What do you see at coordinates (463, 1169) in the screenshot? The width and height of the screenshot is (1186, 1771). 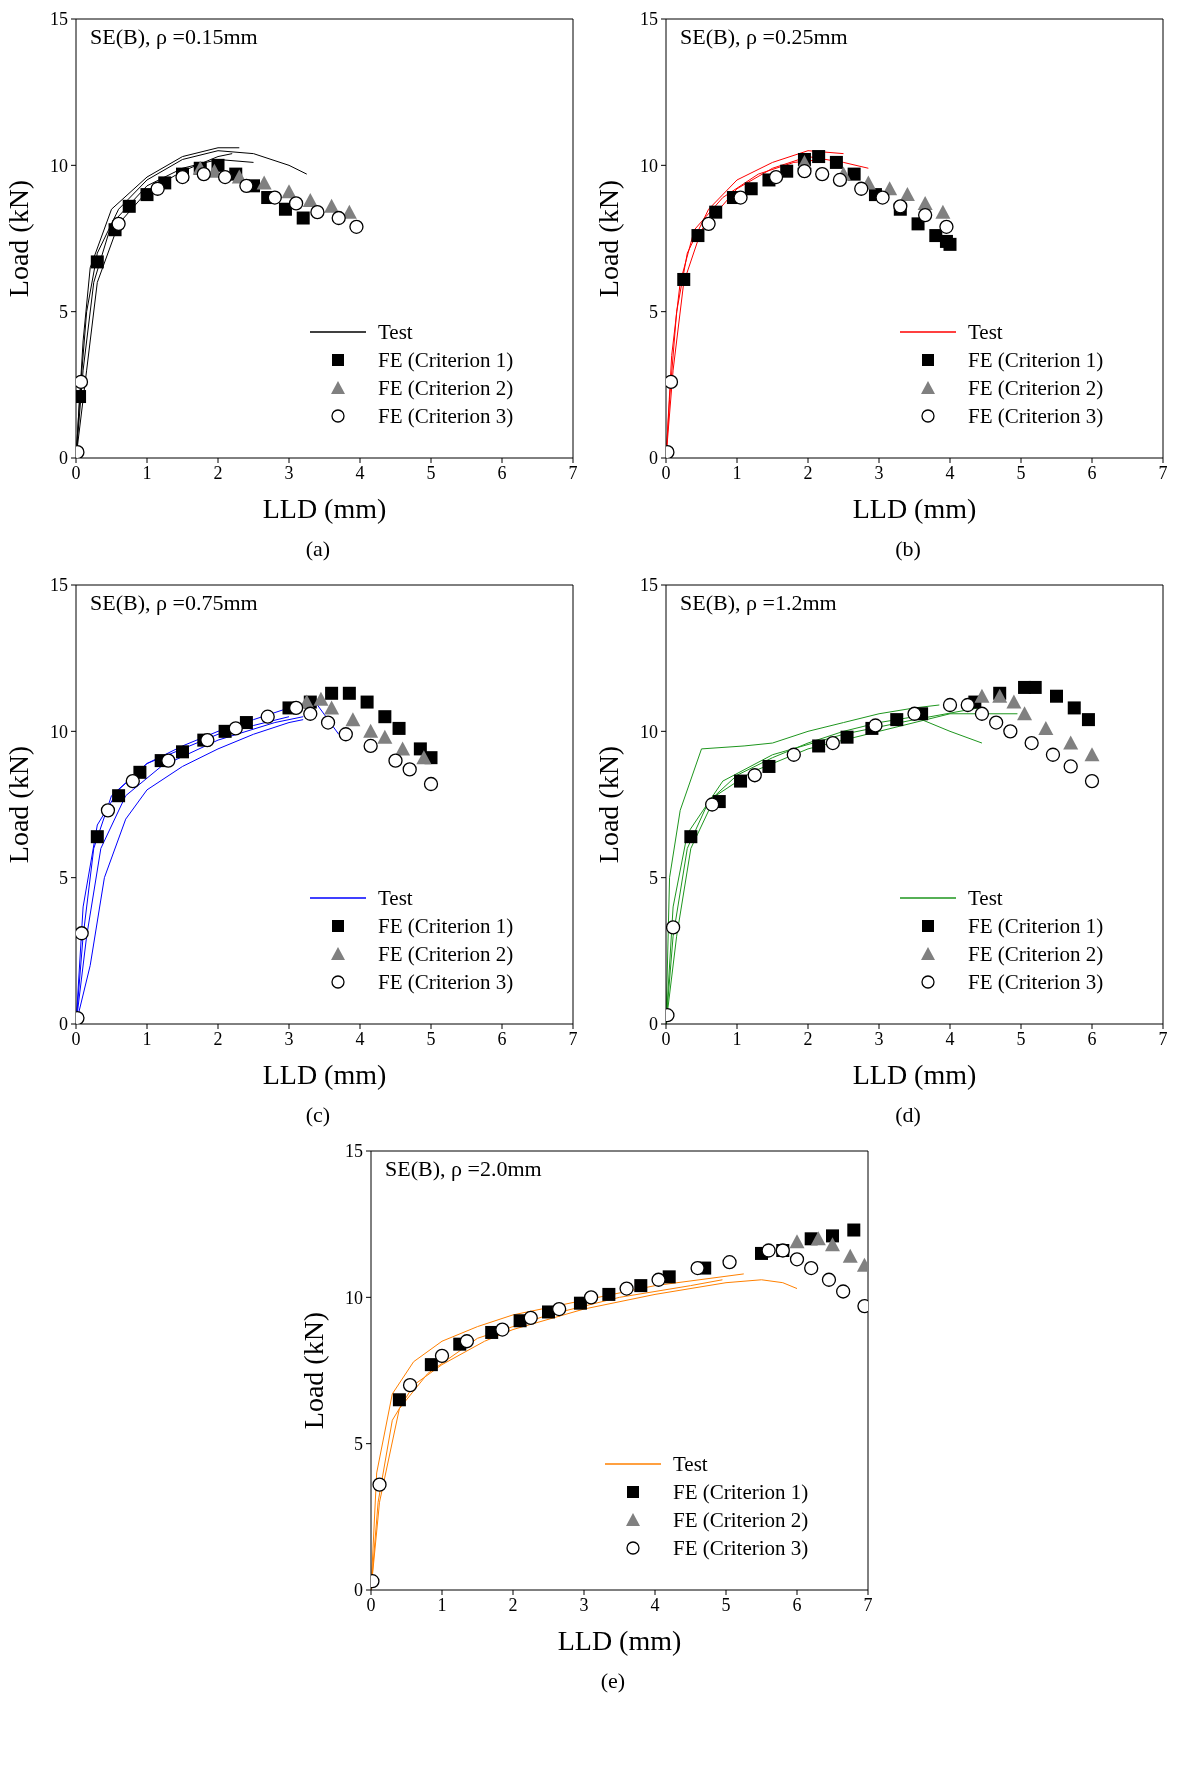 I see `annotation: SE(B), ρ =2.0mm` at bounding box center [463, 1169].